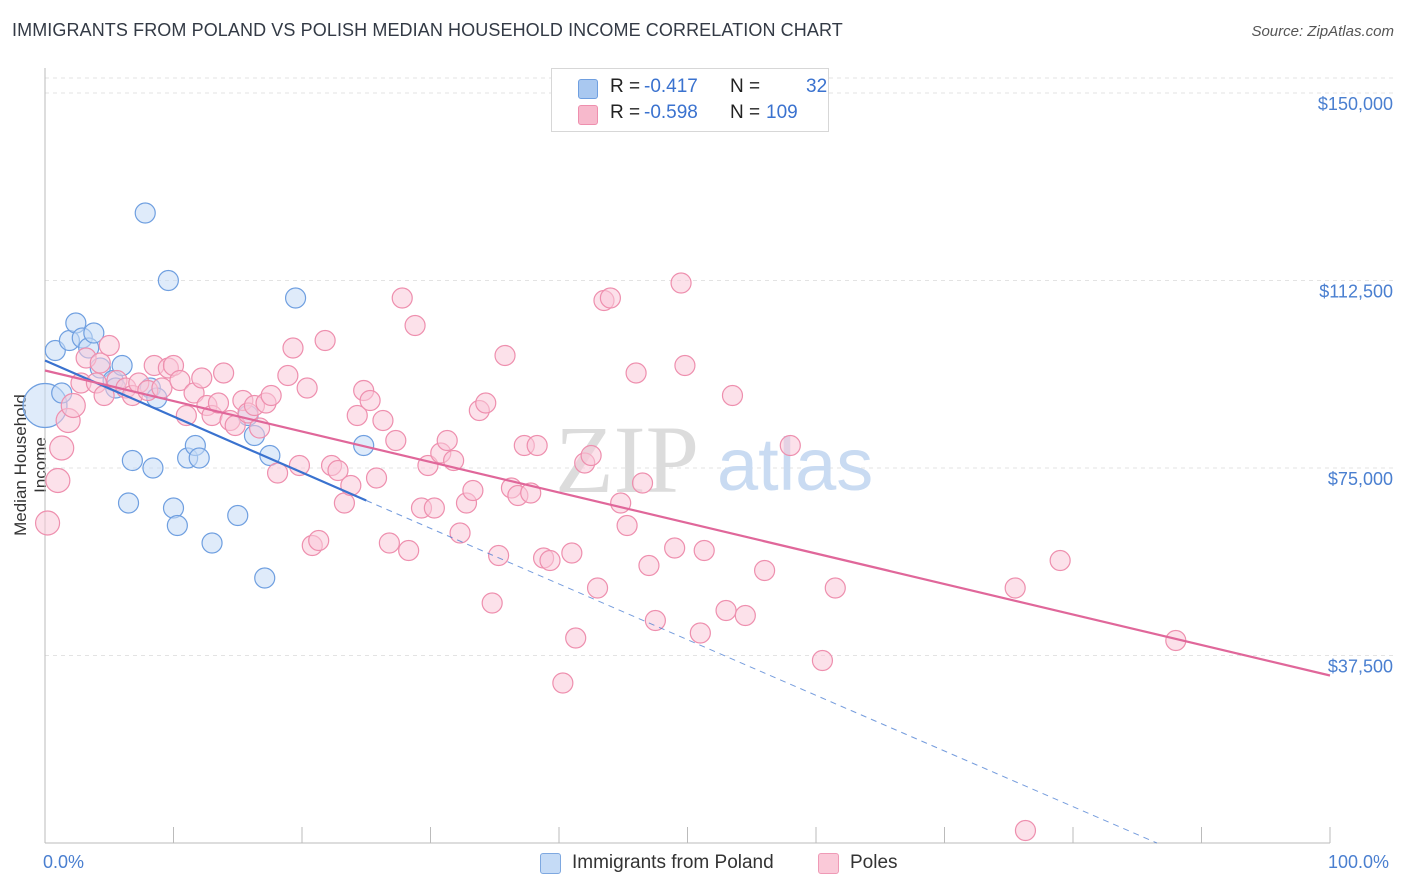 This screenshot has width=1406, height=892. Describe the element at coordinates (64, 862) in the screenshot. I see `x-tick-label-min: 0.0%` at that location.